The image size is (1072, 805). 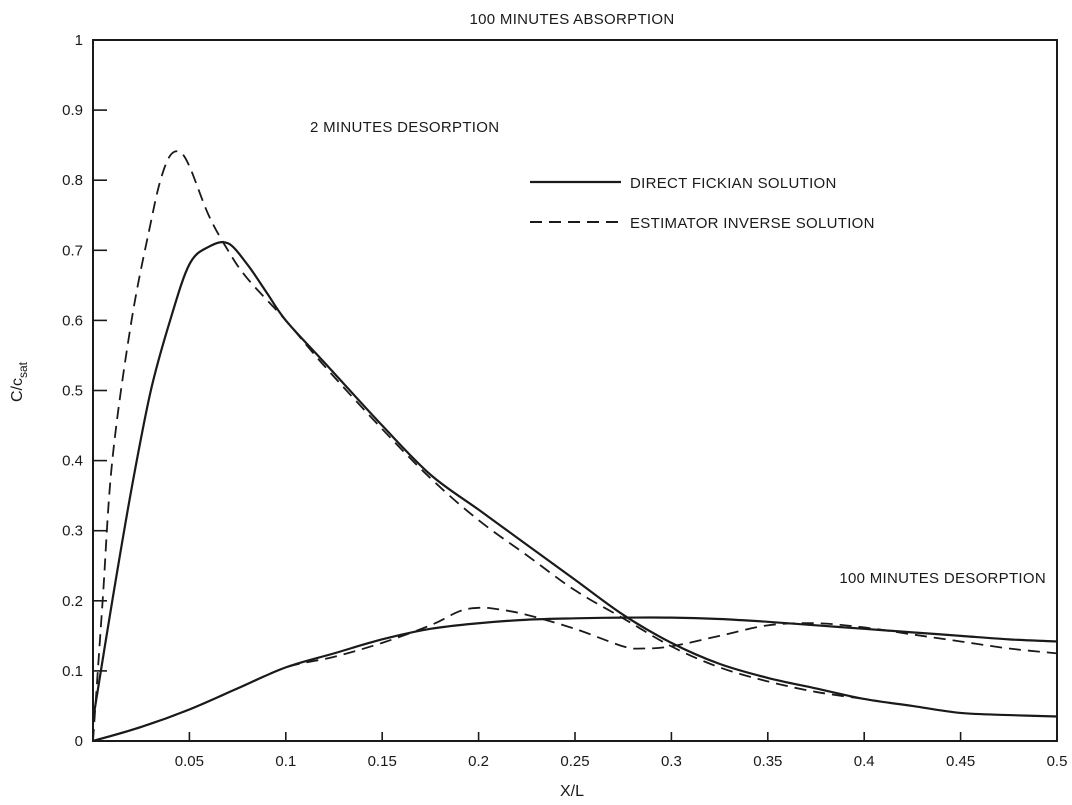 What do you see at coordinates (572, 791) in the screenshot?
I see `x-axis-title: X/L` at bounding box center [572, 791].